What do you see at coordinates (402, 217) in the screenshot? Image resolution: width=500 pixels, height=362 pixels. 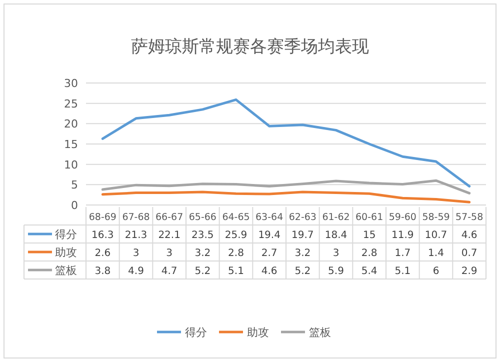 I see `x-tick-label: 59-60` at bounding box center [402, 217].